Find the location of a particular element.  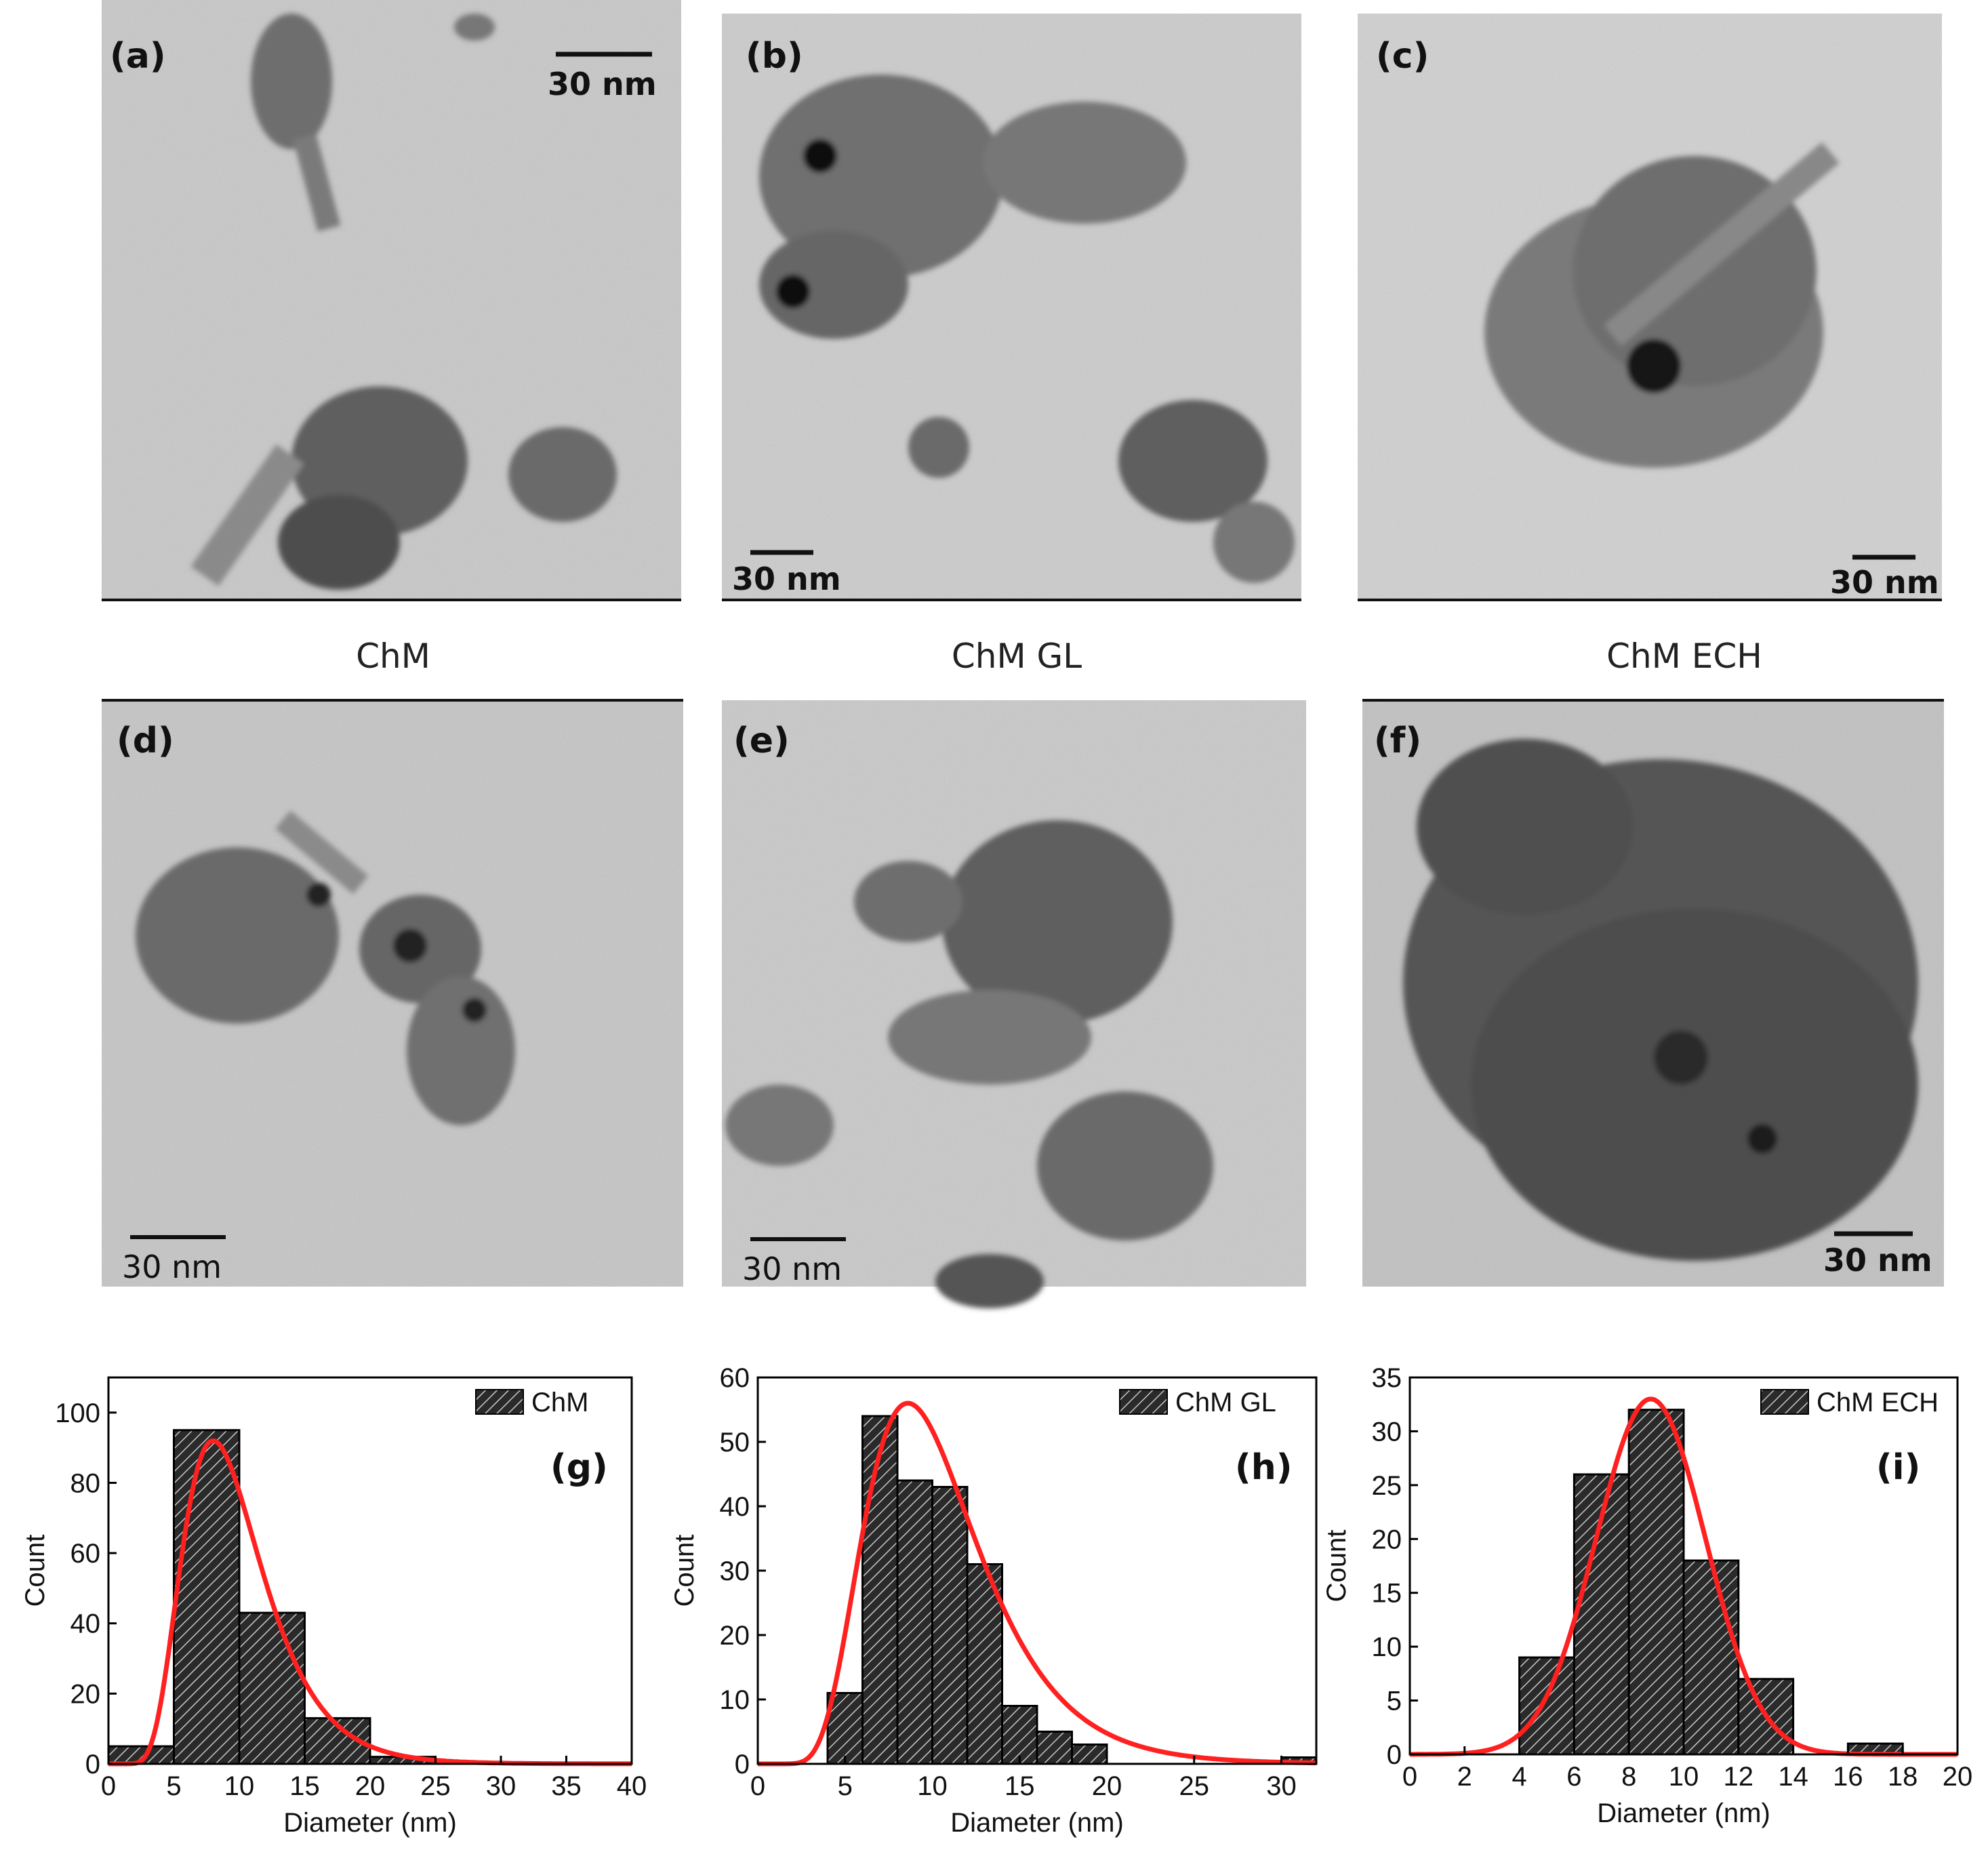

tem-panel-a: (a) 30 nm is located at coordinates (391, 300).